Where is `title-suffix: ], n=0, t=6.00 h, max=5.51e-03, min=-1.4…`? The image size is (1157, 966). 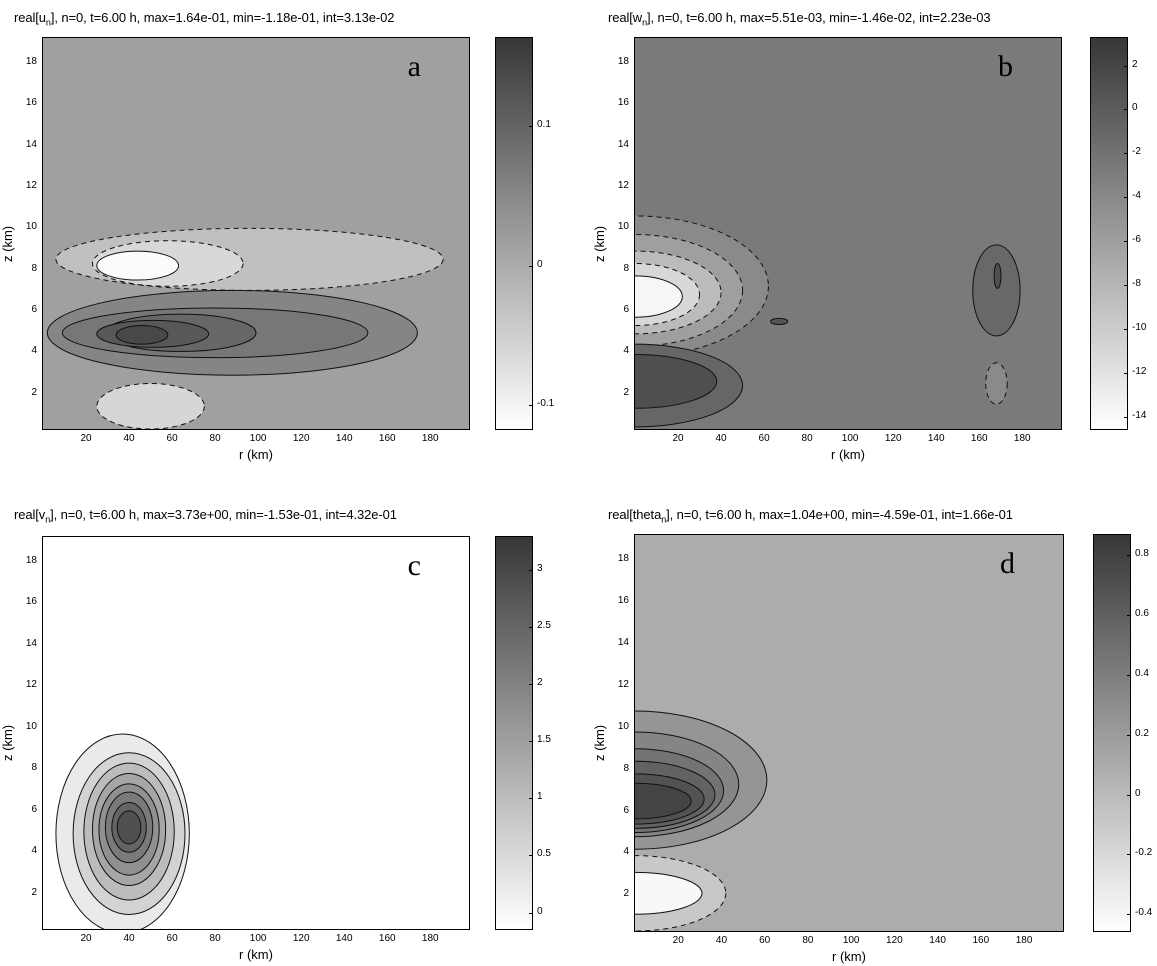
title-suffix: ], n=0, t=6.00 h, max=5.51e-03, min=-1.4… is located at coordinates (818, 17).